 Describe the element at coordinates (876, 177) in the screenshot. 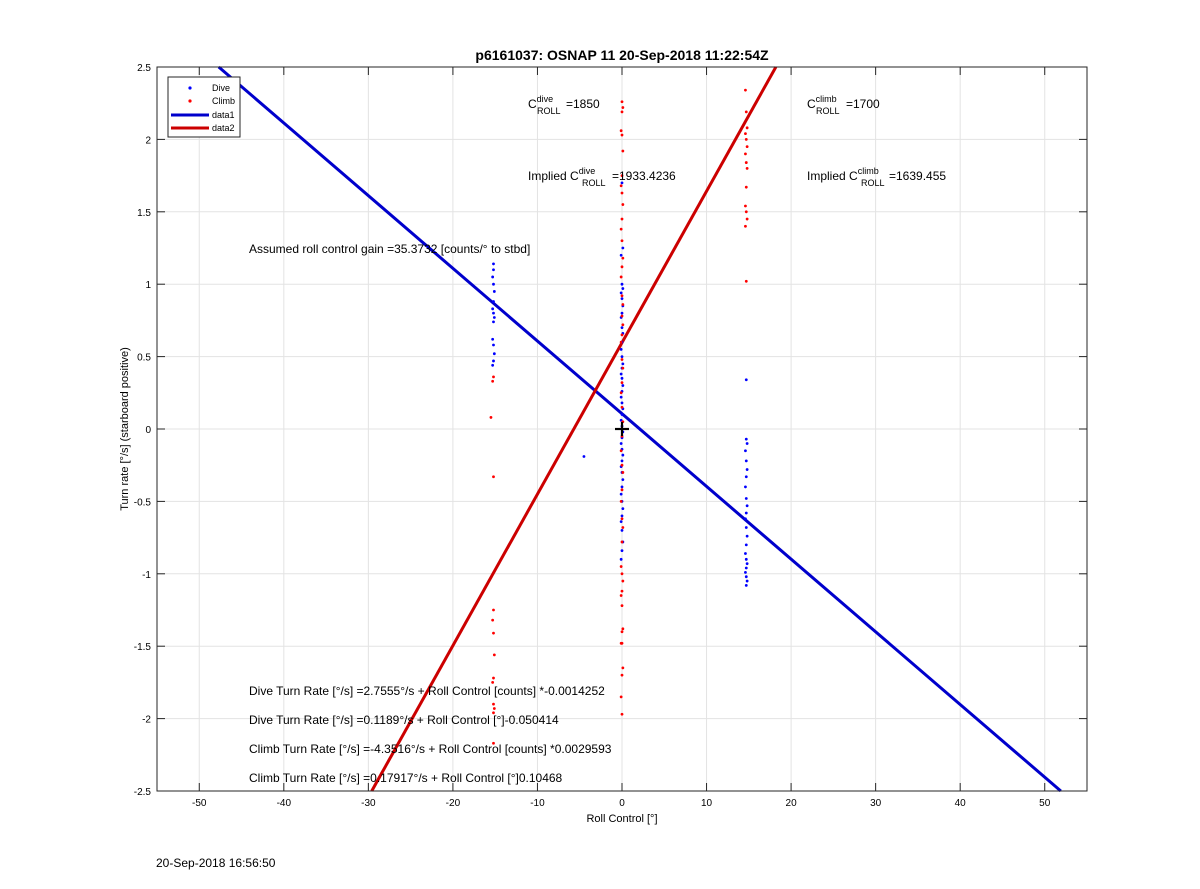

I see `annotation-implied-climb: Implied Cclimb ROLL =1639.455` at that location.